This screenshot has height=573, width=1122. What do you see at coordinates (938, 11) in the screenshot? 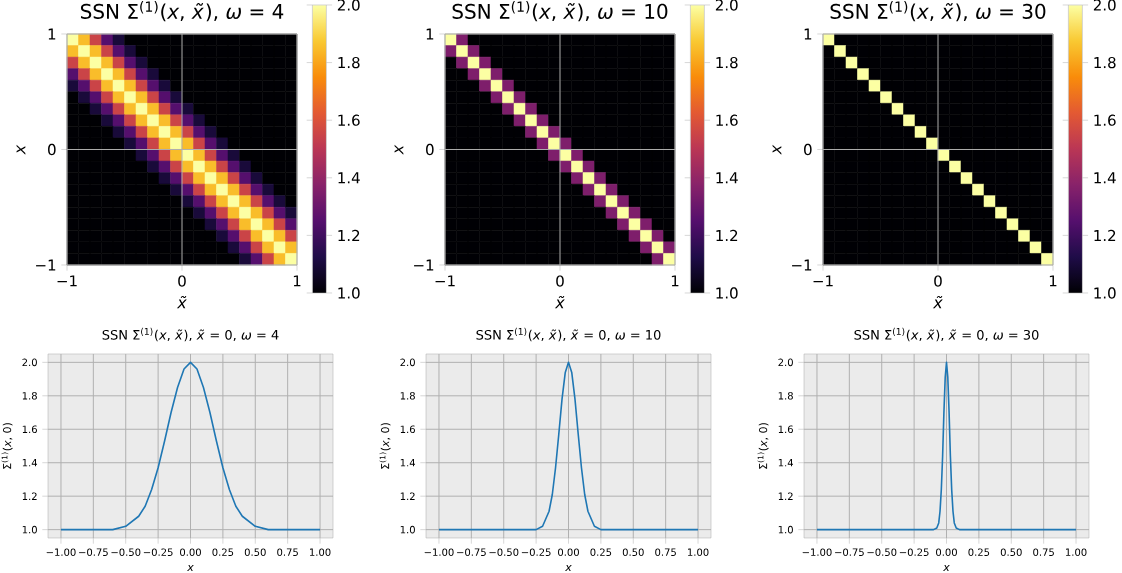
I see `chart-title: SSN Σ$^{(1)}$(x, x̃), ω = 30` at bounding box center [938, 11].